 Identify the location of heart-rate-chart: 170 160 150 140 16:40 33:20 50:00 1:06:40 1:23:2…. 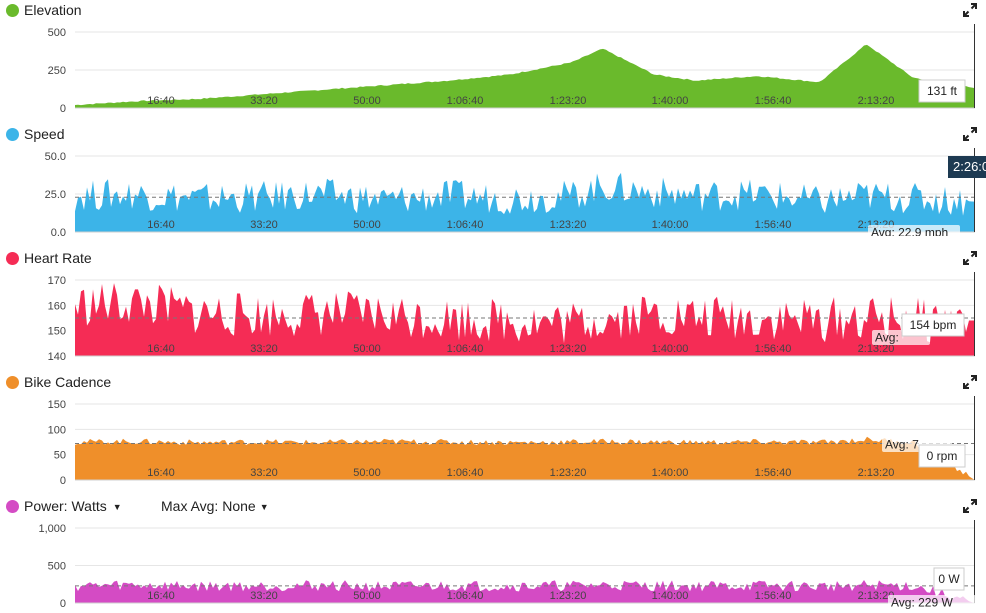
(493, 315).